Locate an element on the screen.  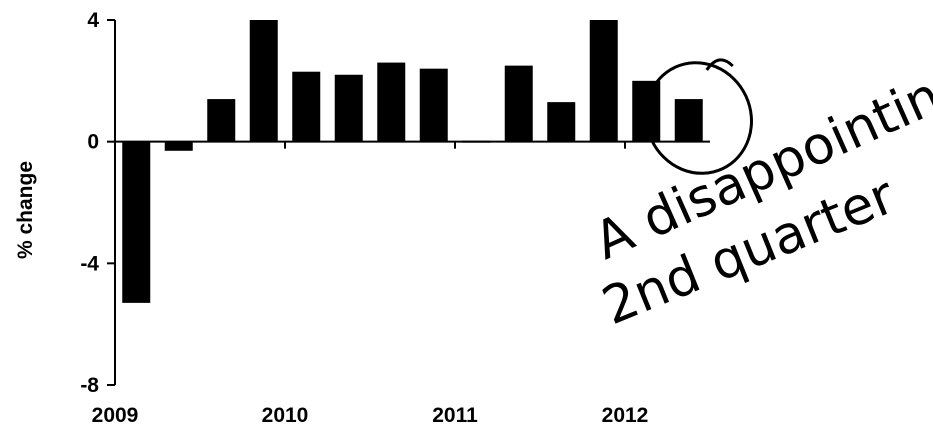
x-tick-label: 2012 is located at coordinates (625, 415).